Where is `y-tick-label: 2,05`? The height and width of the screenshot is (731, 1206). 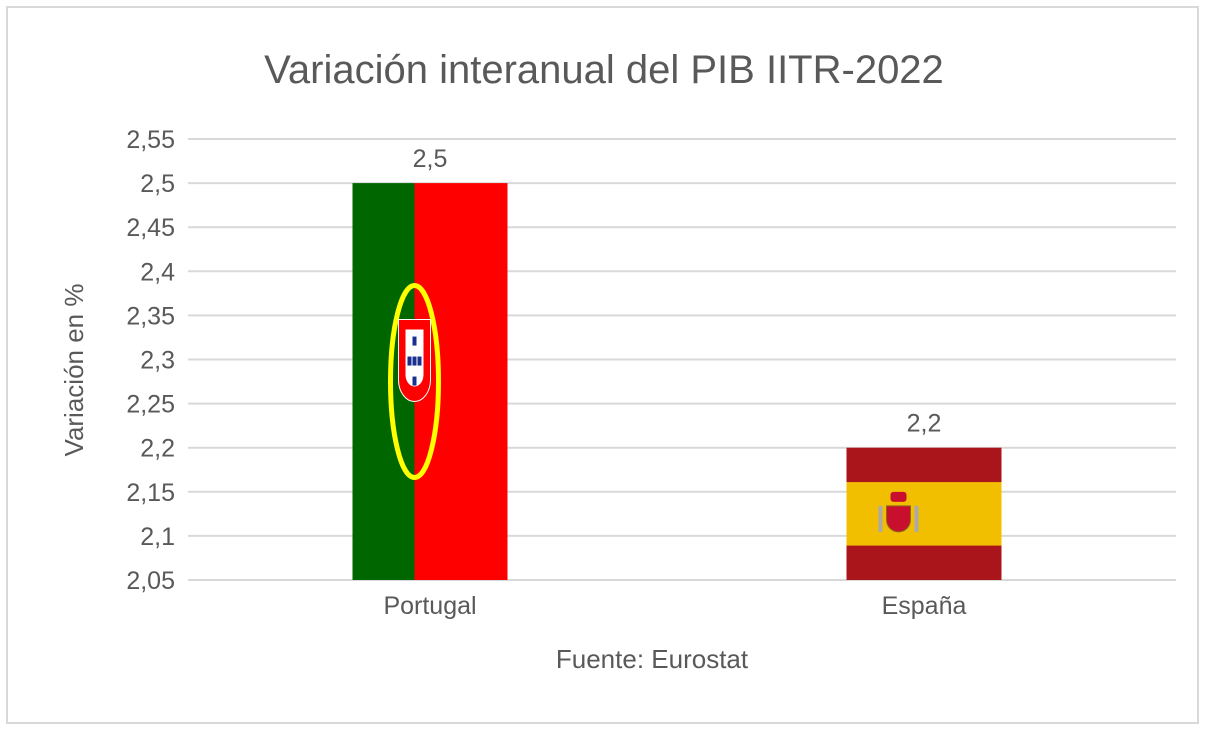
y-tick-label: 2,05 is located at coordinates (150, 581).